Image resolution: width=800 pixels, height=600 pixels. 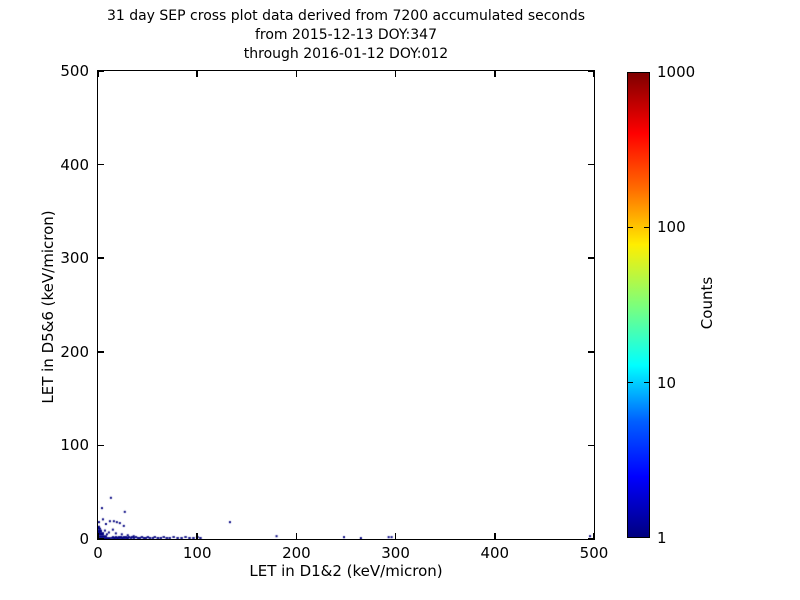 What do you see at coordinates (74, 258) in the screenshot?
I see `y-tick-label: 300` at bounding box center [74, 258].